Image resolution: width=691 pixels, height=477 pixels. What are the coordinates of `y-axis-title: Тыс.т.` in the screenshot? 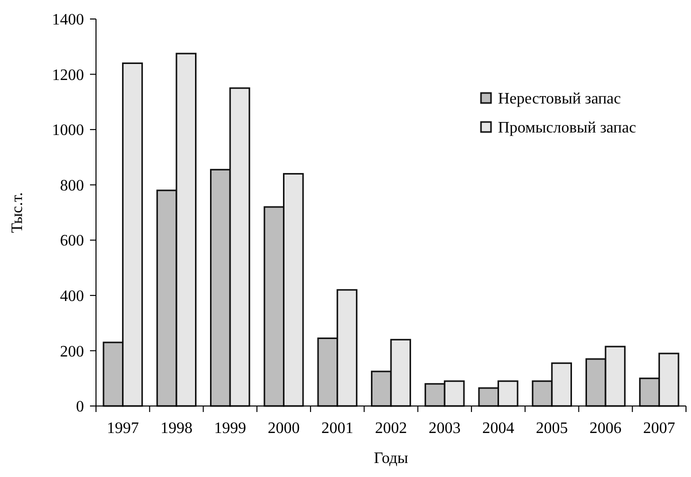 It's located at (17, 212).